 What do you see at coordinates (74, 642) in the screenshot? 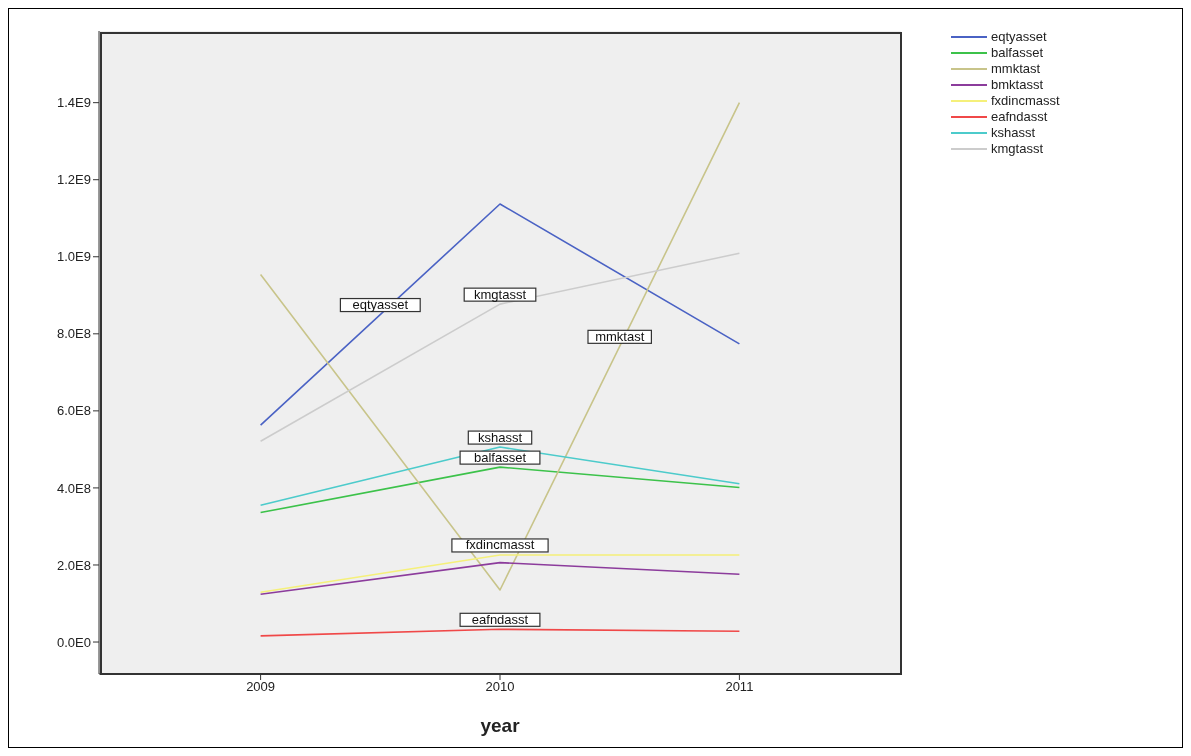
I see `y-tick-label: 0.0E0` at bounding box center [74, 642].